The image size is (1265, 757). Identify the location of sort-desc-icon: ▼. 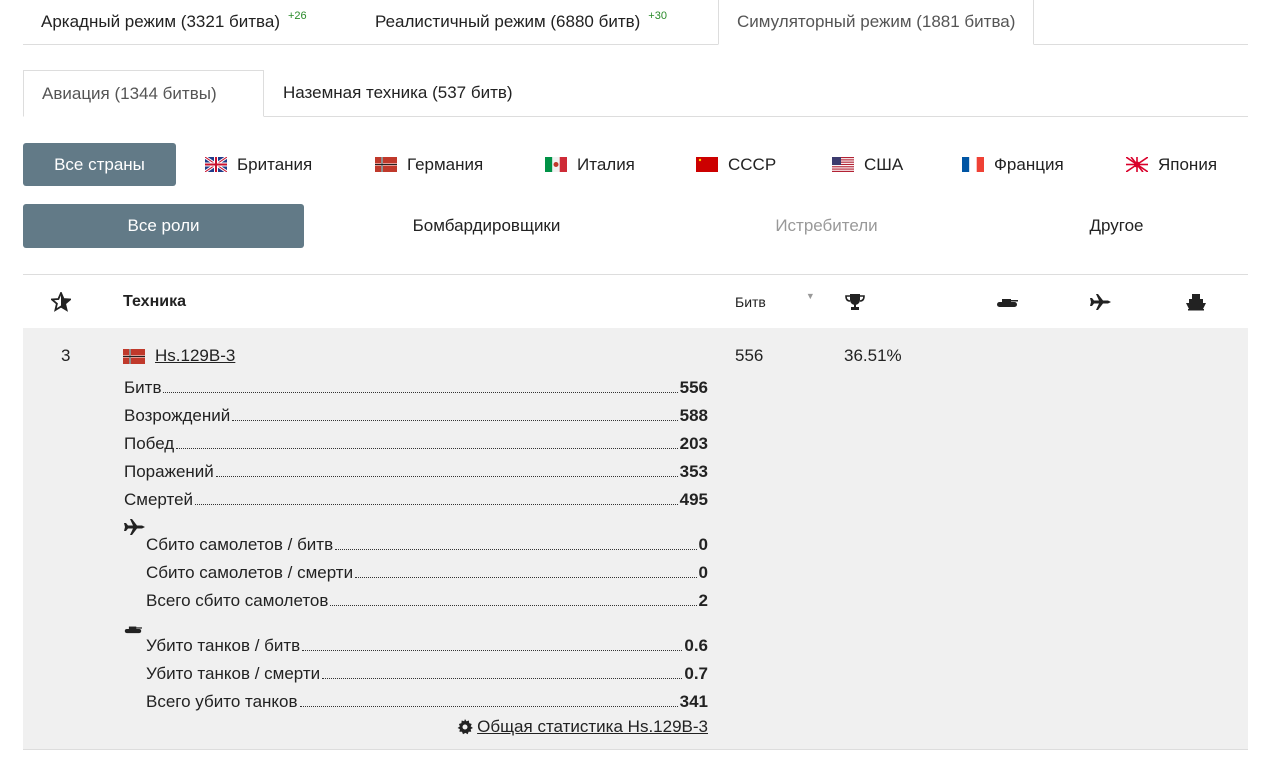
(810, 295).